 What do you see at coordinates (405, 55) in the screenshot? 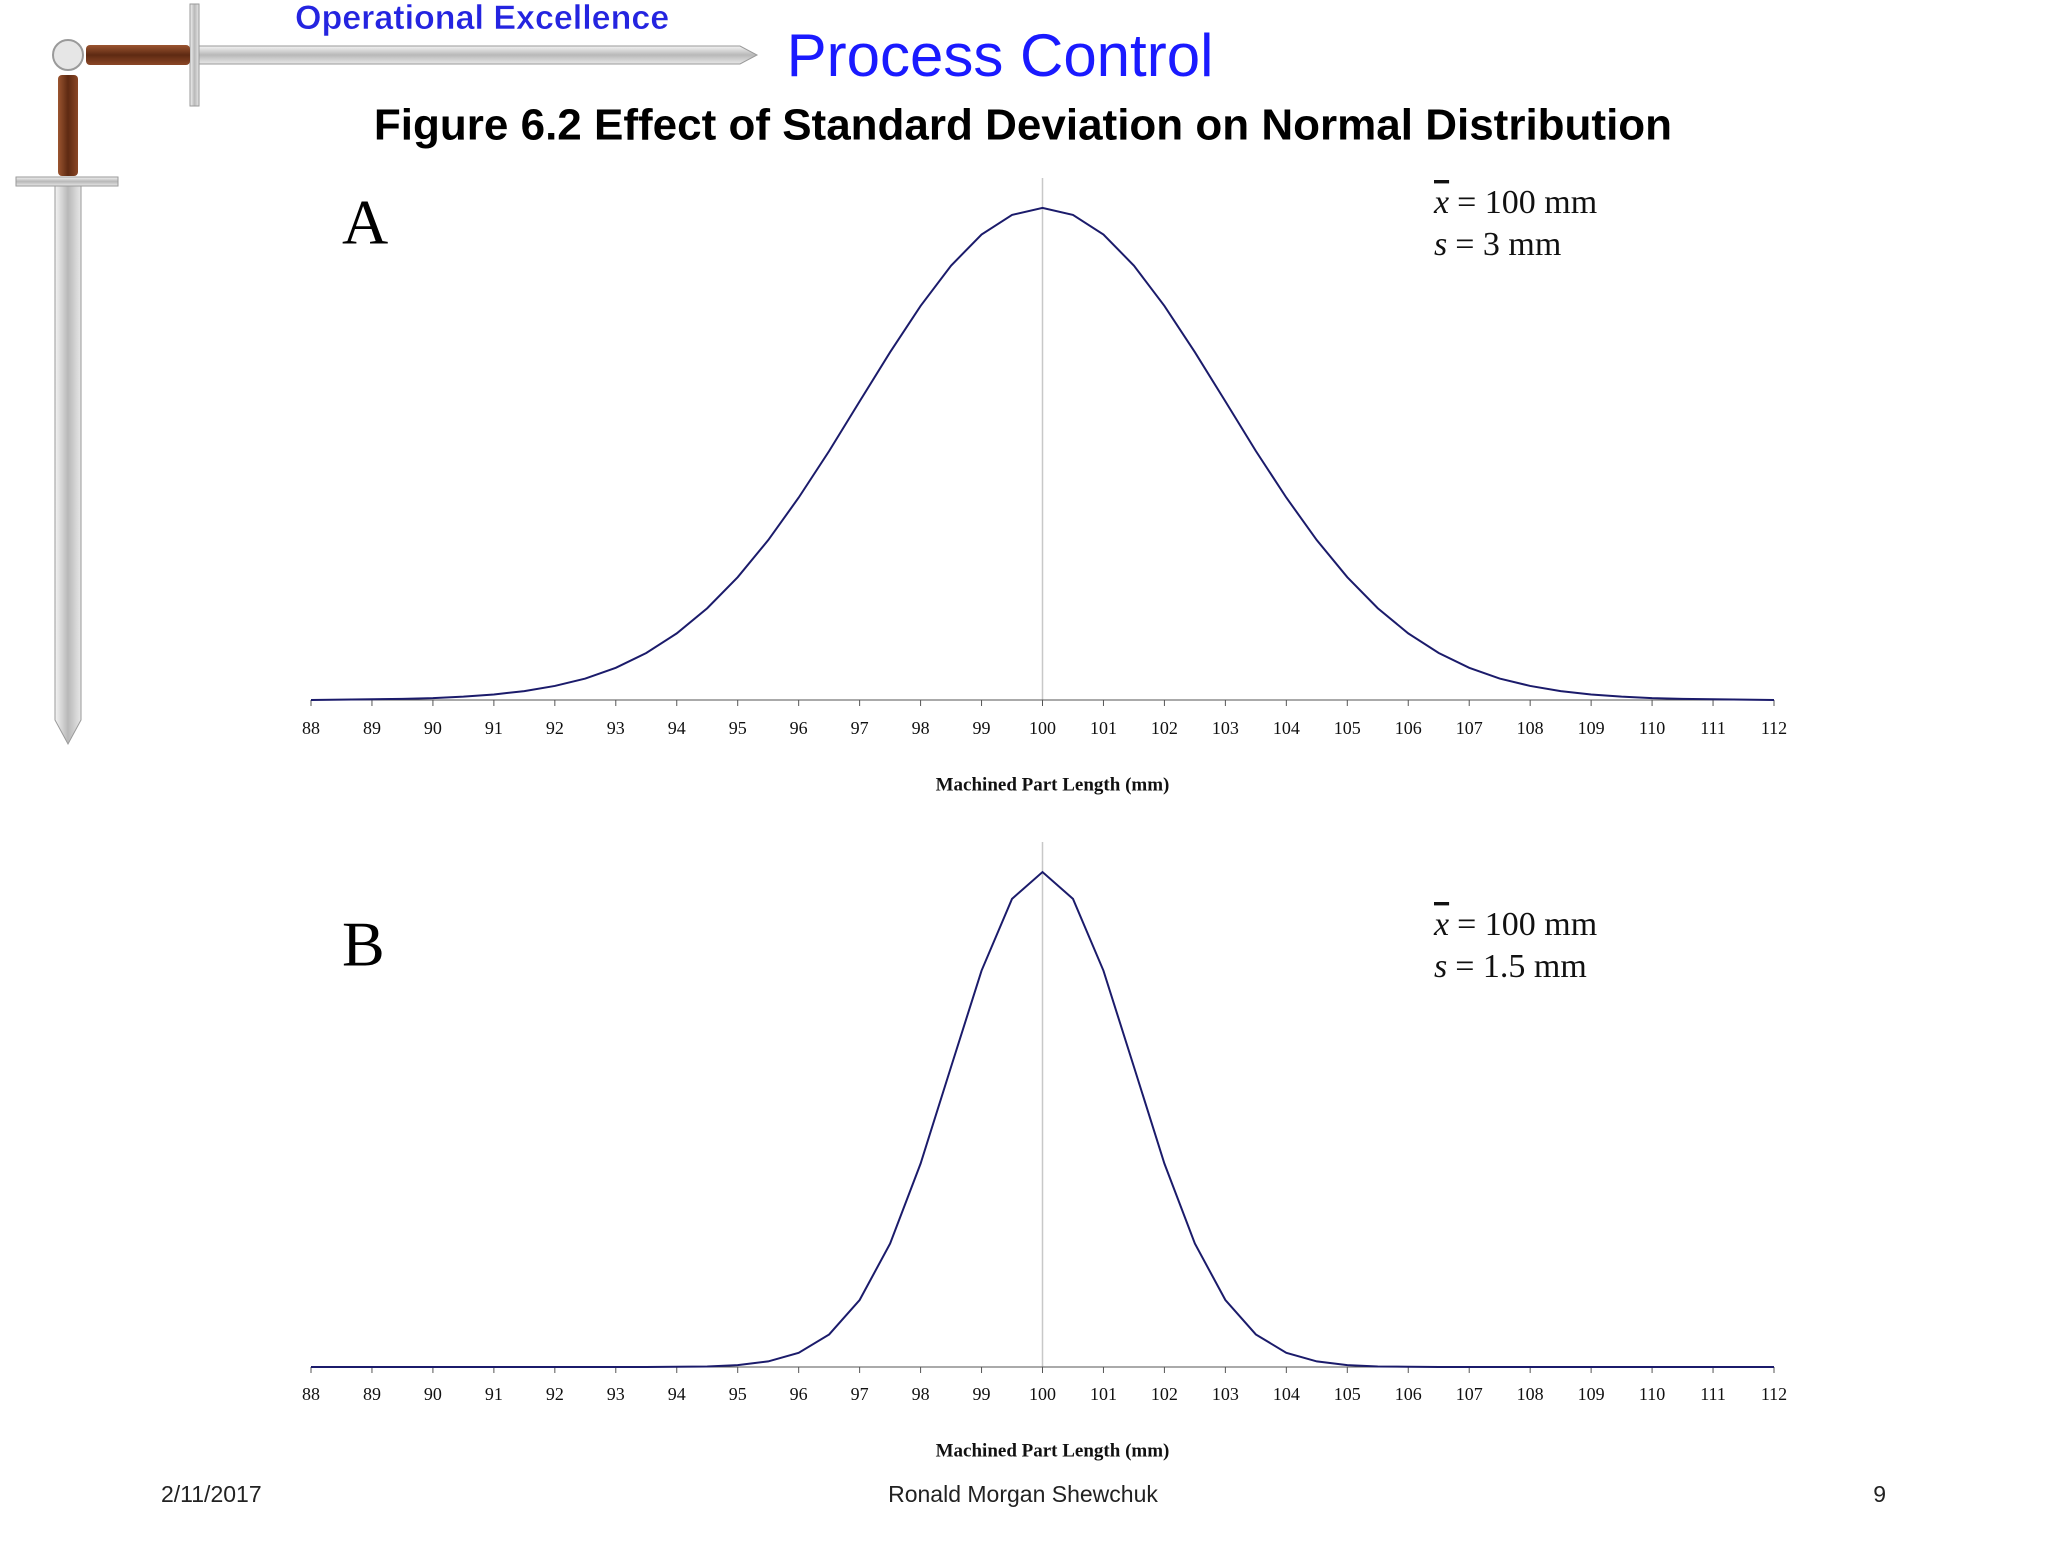
I see `sword-logo-horizontal` at bounding box center [405, 55].